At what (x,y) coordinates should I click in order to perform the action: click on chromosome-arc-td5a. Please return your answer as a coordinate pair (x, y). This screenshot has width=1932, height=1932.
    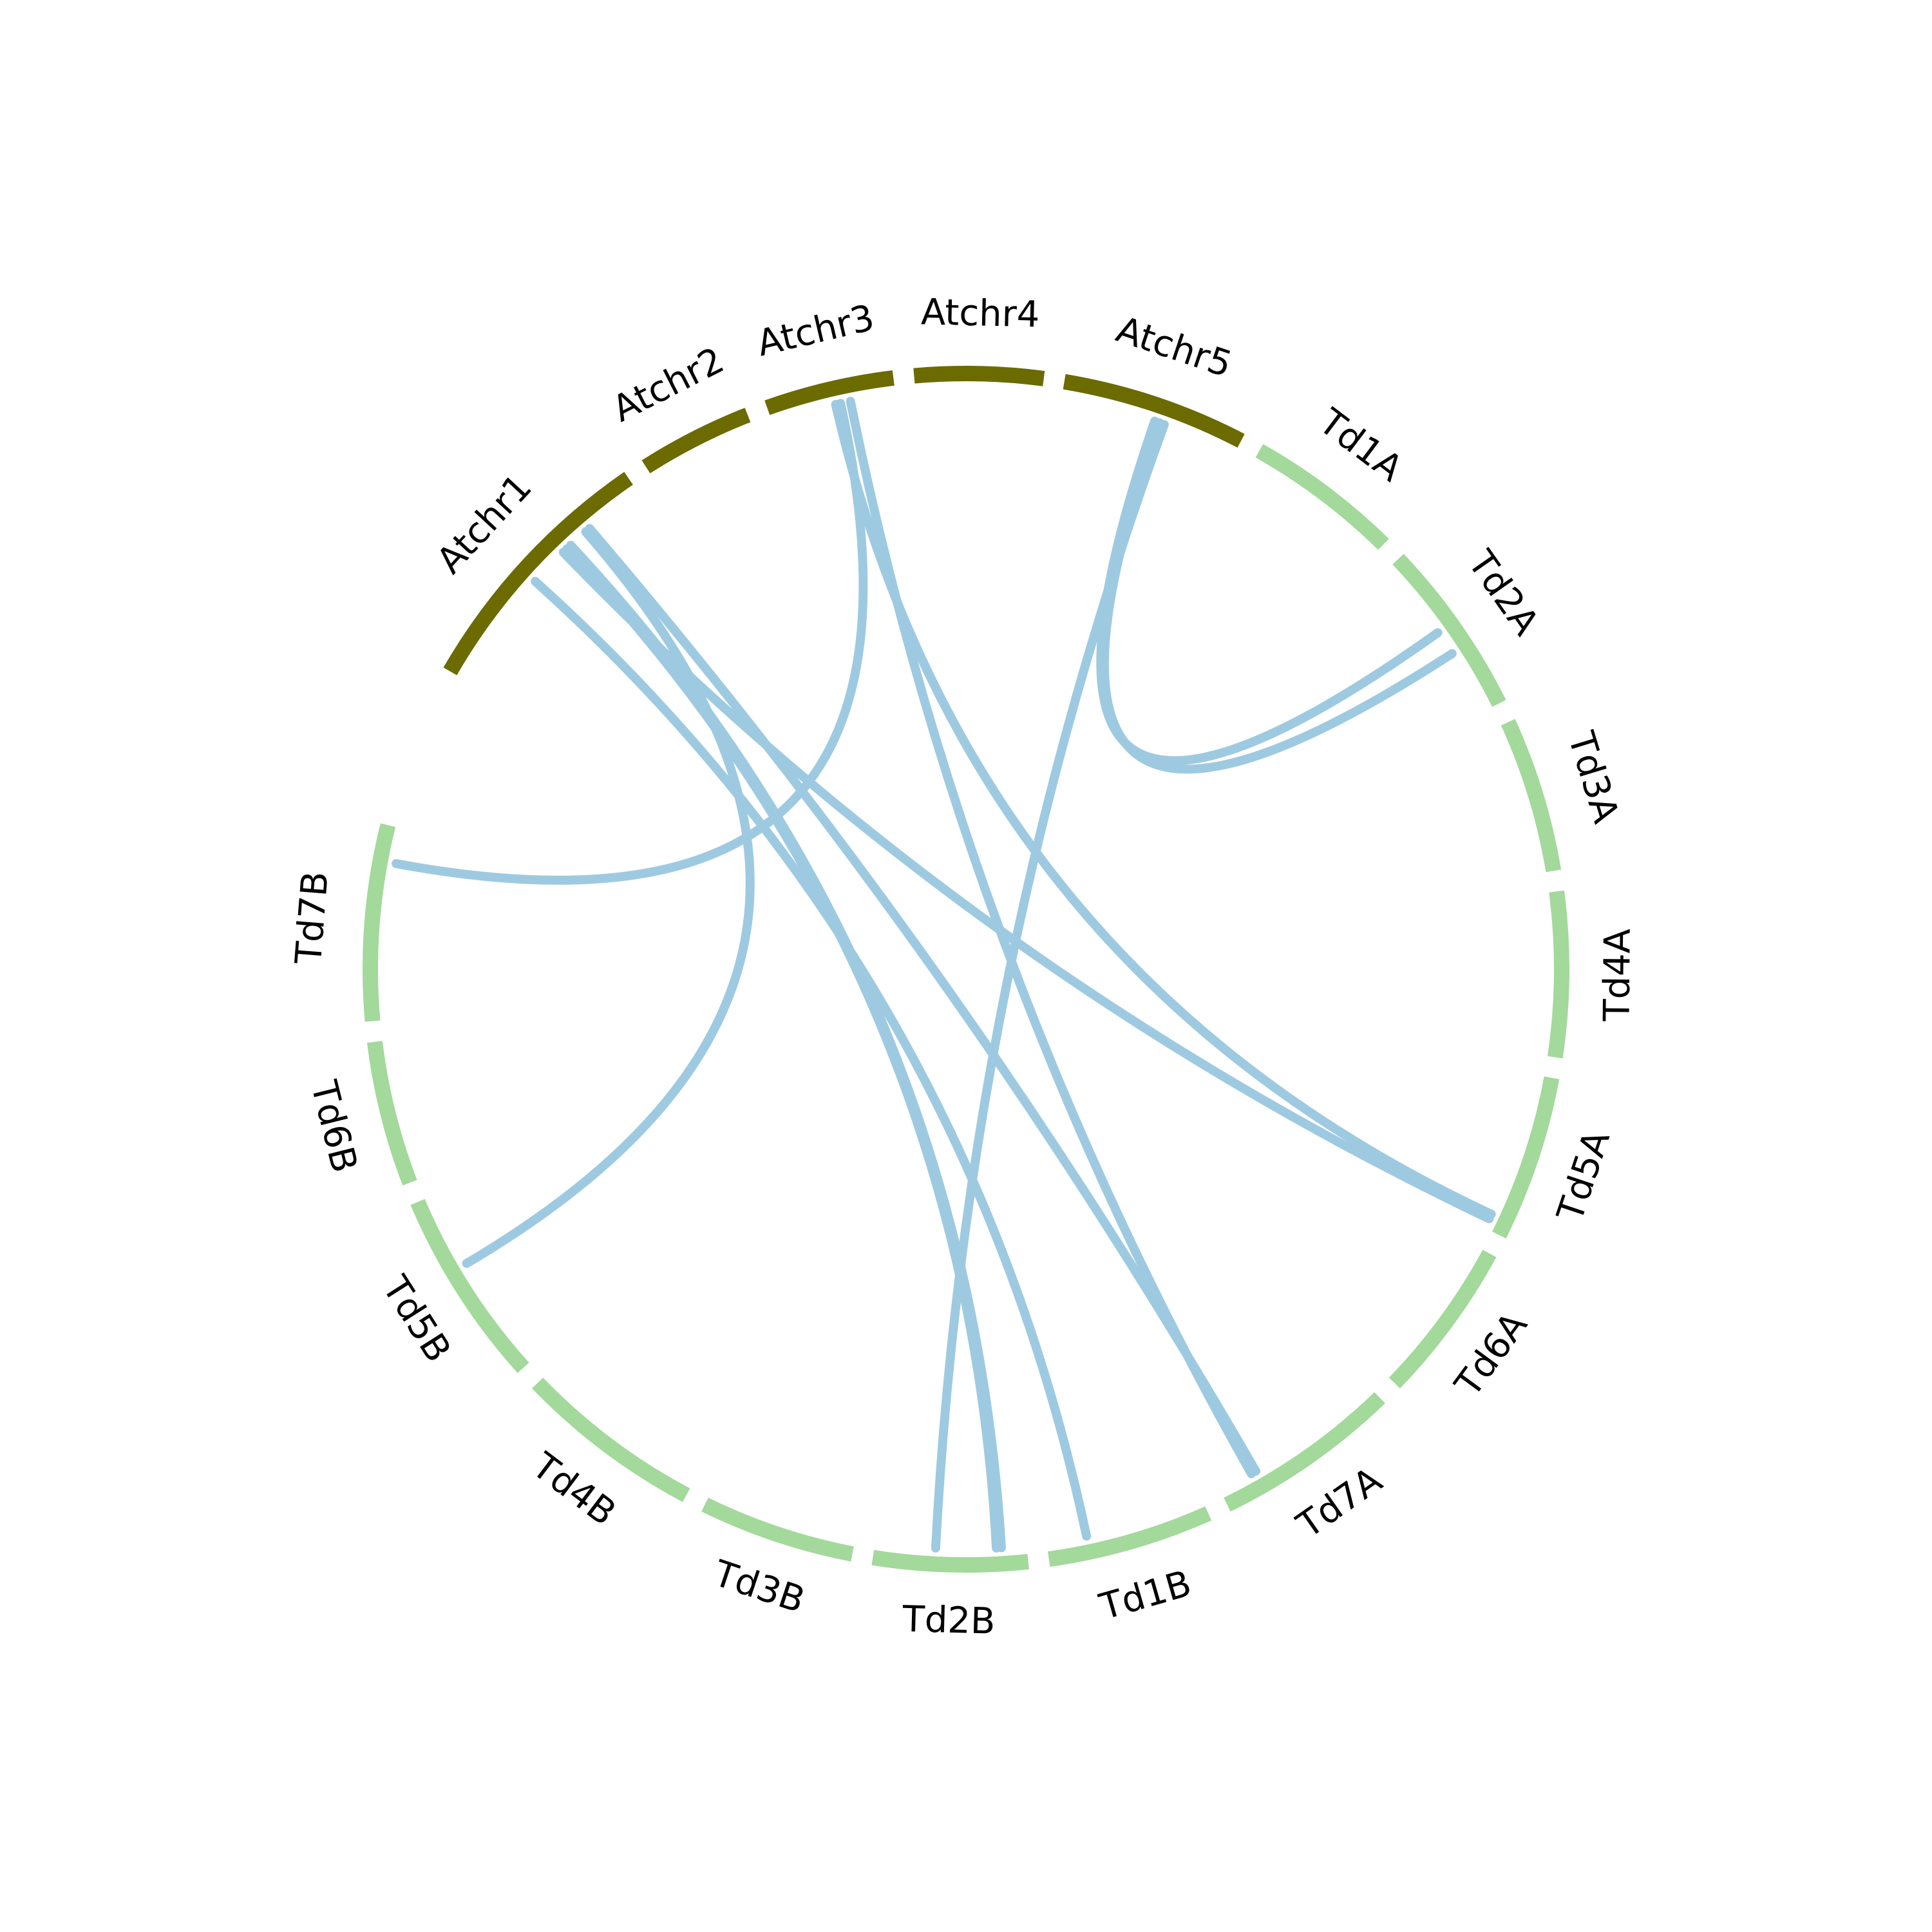
    Looking at the image, I should click on (1526, 1157).